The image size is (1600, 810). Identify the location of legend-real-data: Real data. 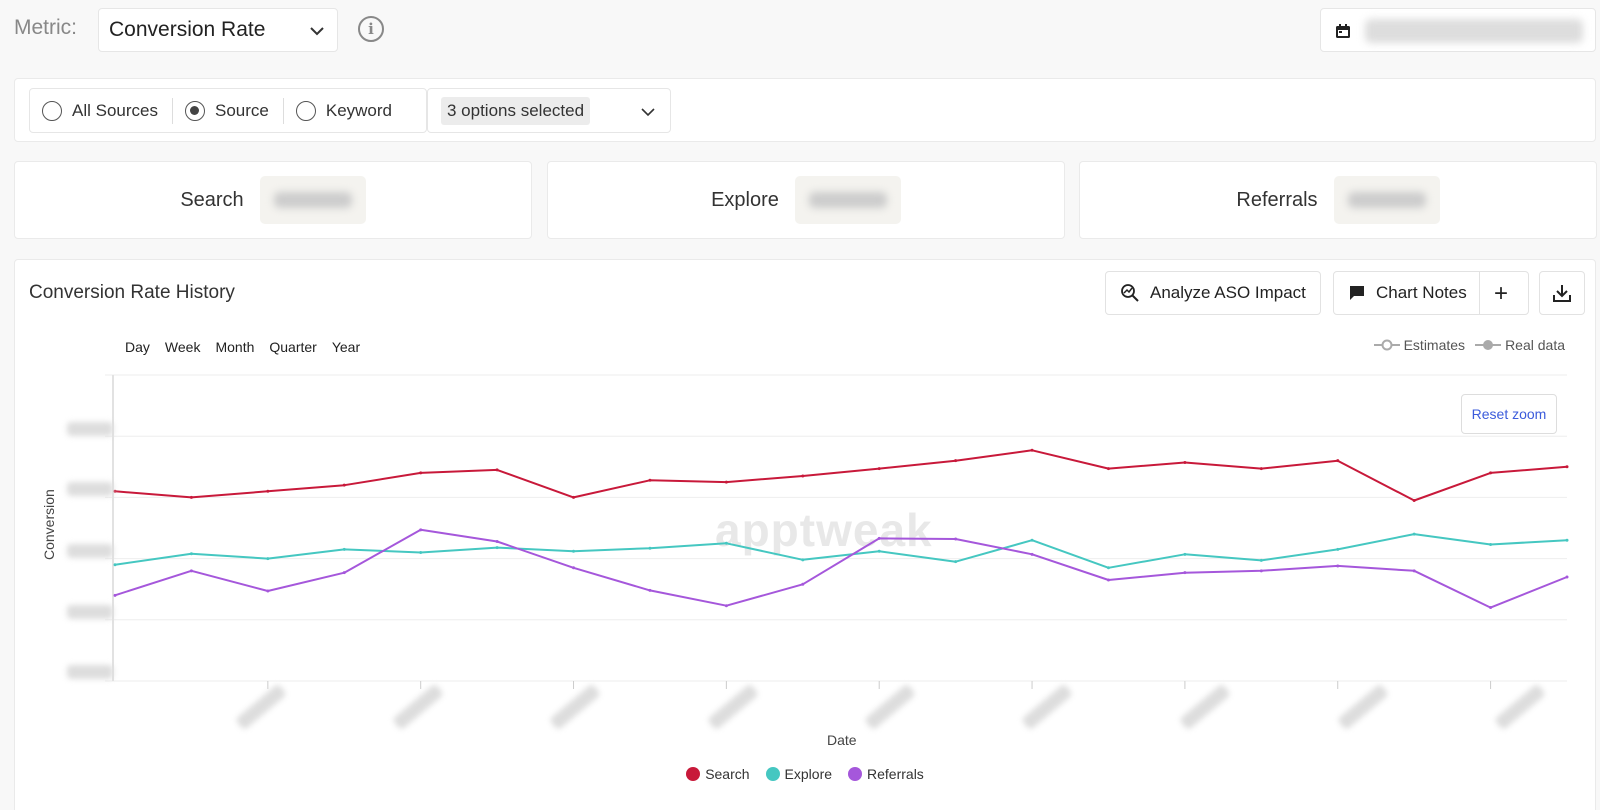
(1520, 345).